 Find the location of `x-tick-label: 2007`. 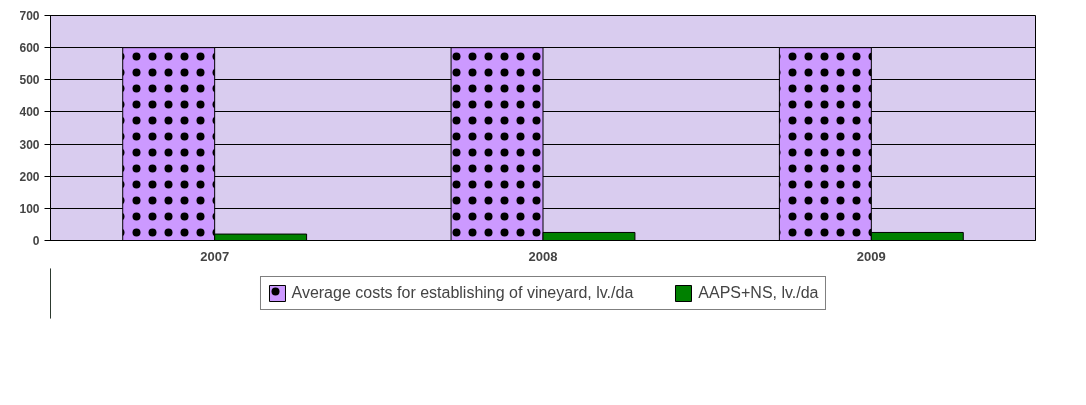

x-tick-label: 2007 is located at coordinates (215, 256).